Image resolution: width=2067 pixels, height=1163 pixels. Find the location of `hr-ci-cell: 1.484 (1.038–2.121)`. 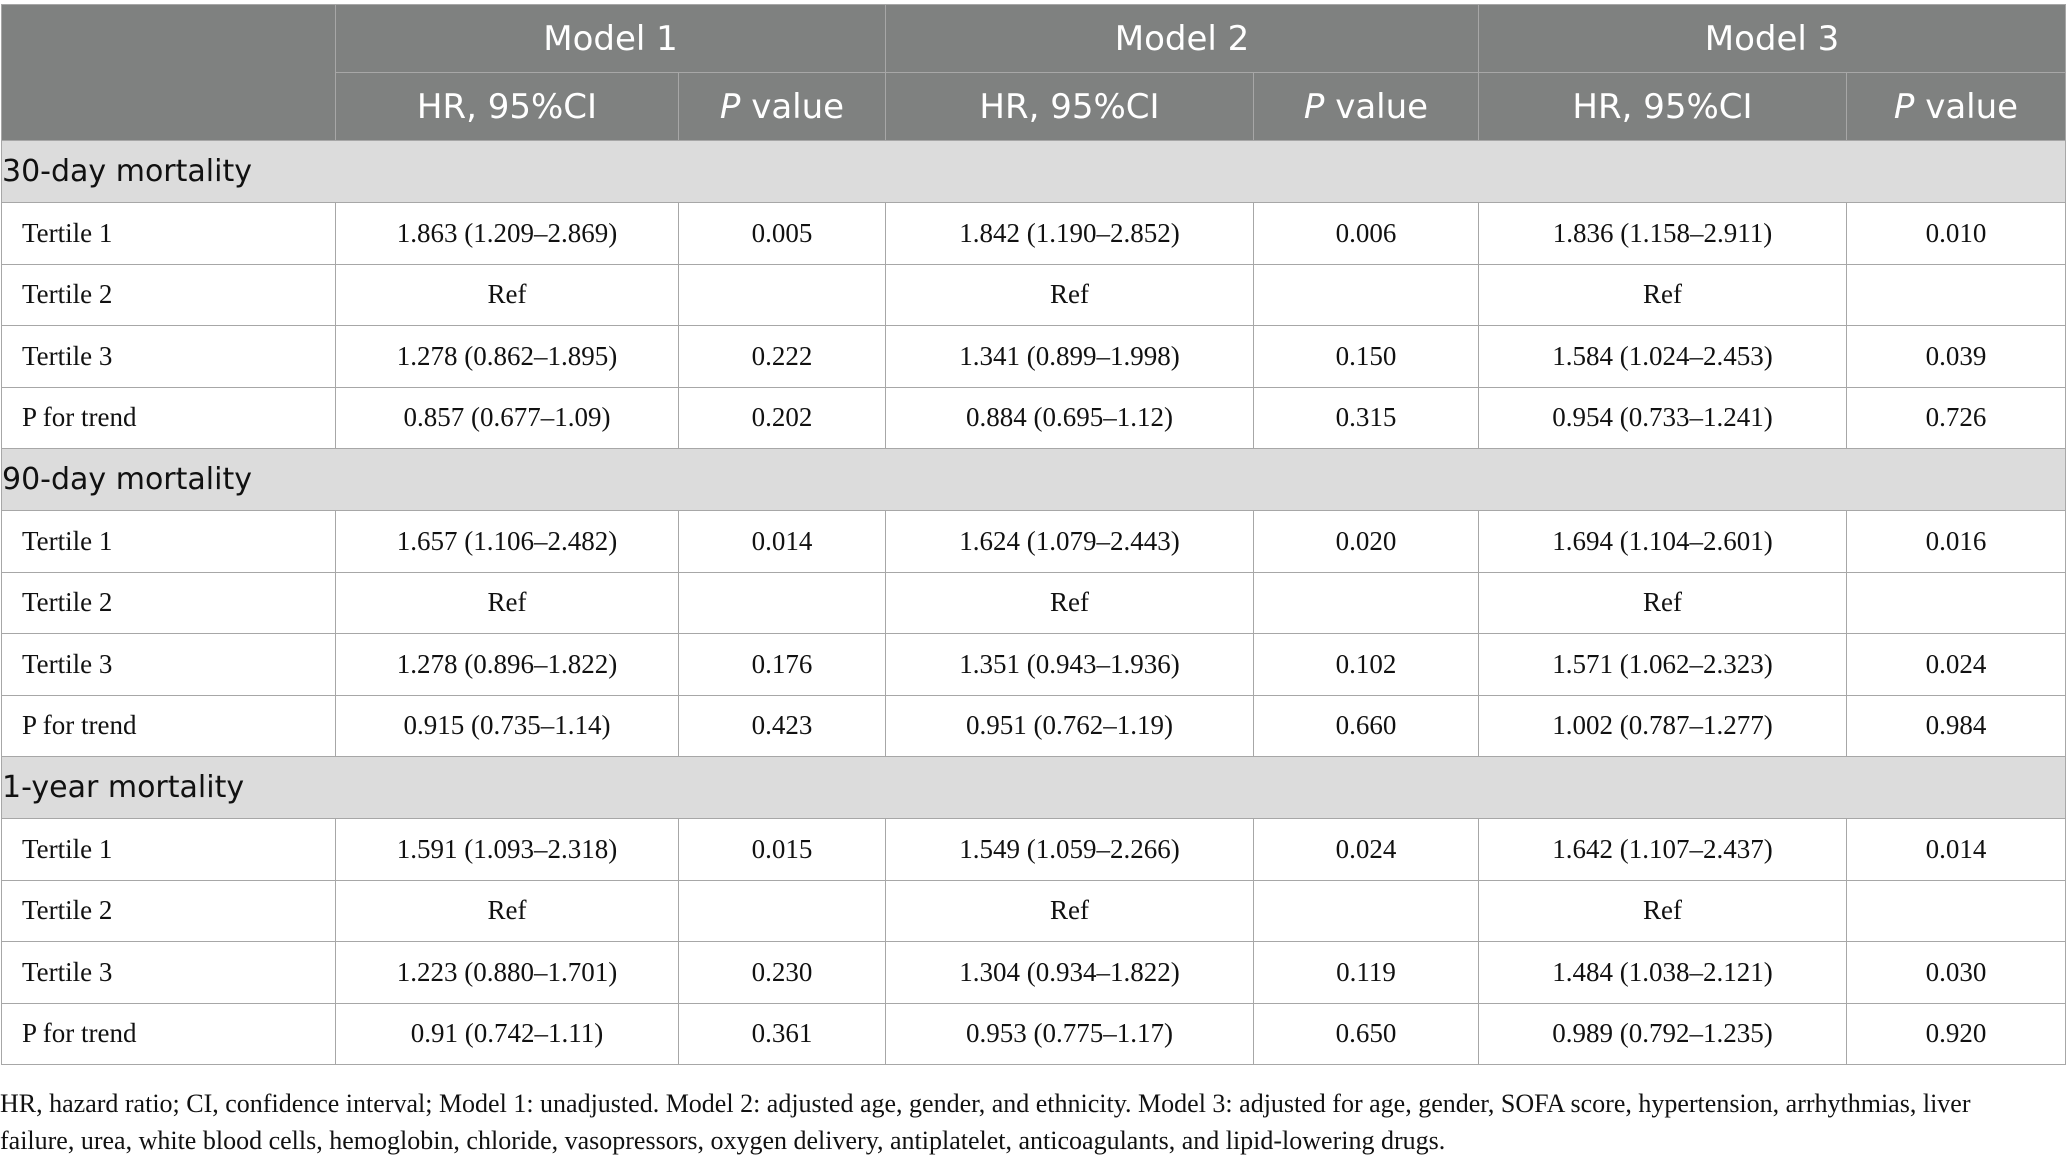

hr-ci-cell: 1.484 (1.038–2.121) is located at coordinates (1662, 972).